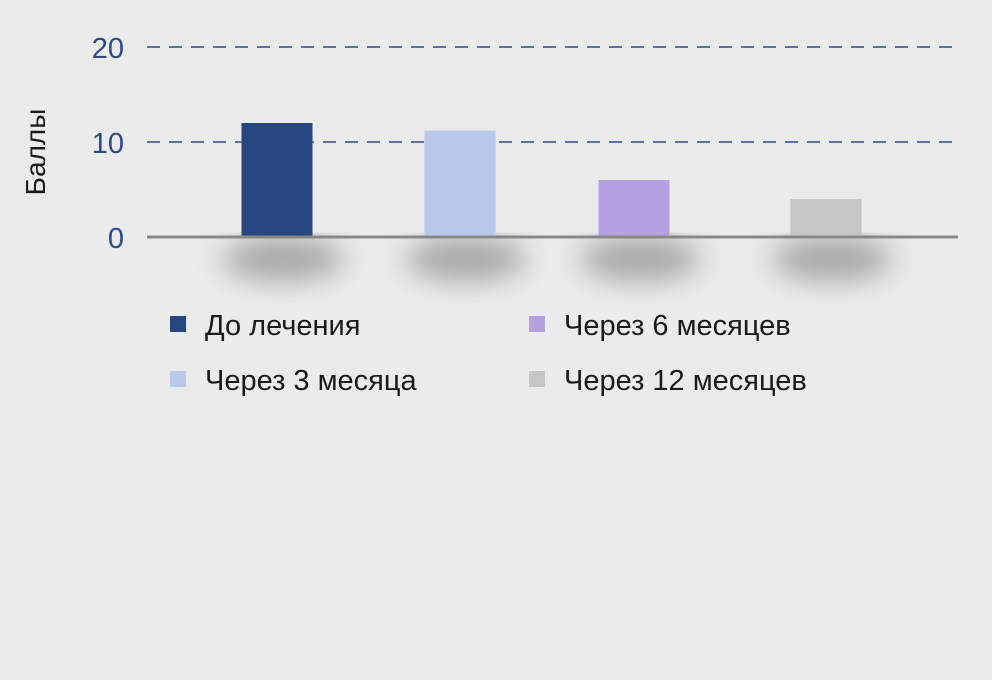 The height and width of the screenshot is (680, 992). Describe the element at coordinates (677, 326) in the screenshot. I see `legend-label-3: Через 6 месяцев` at that location.